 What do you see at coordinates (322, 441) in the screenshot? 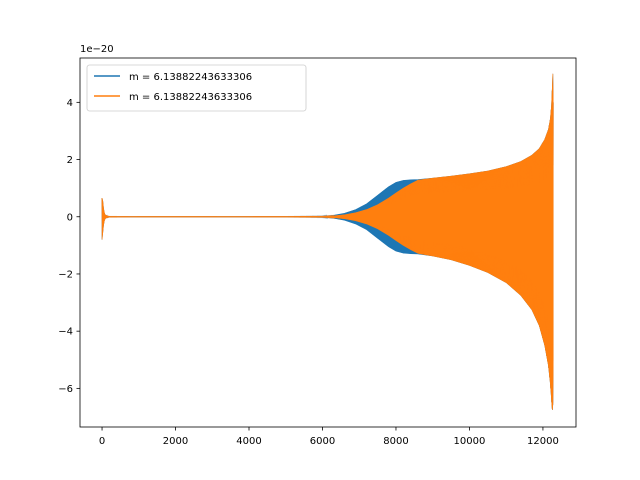
I see `x-tick-label: 6000` at bounding box center [322, 441].